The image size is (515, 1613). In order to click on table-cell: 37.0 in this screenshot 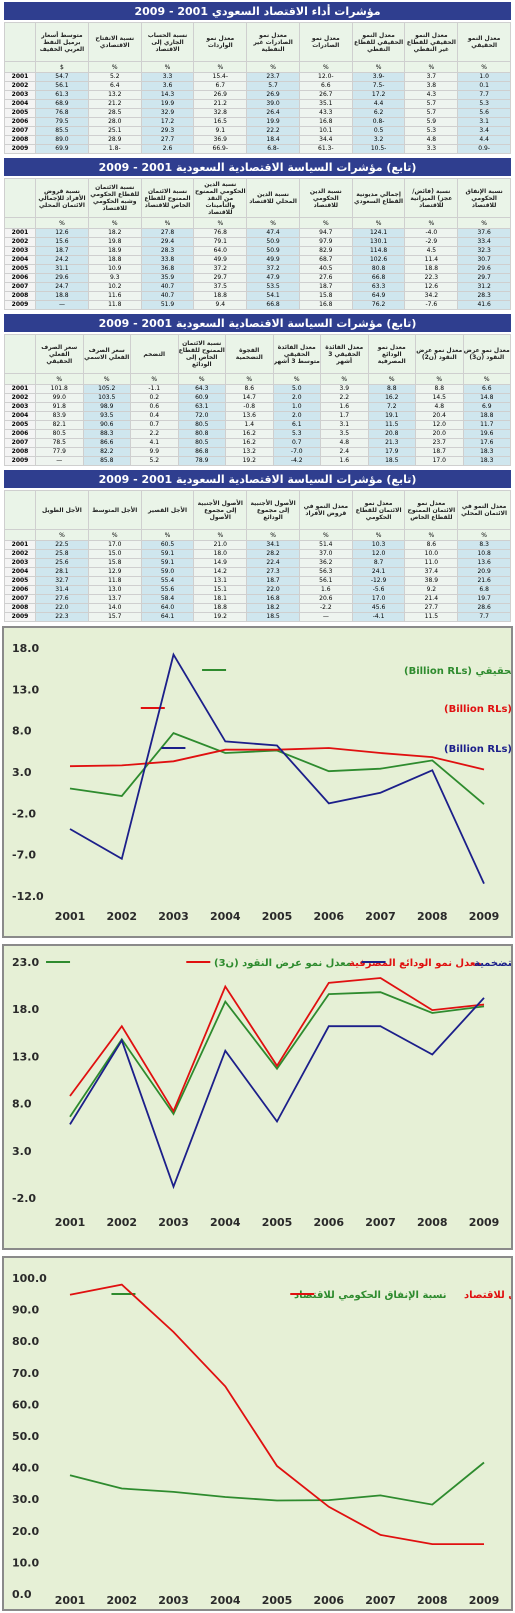, I will do `click(325, 554)`.